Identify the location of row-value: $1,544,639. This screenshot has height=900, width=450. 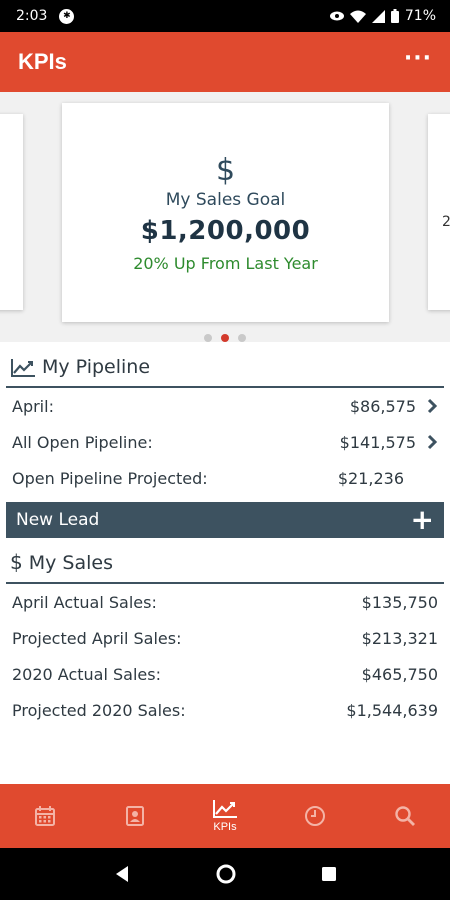
(392, 710).